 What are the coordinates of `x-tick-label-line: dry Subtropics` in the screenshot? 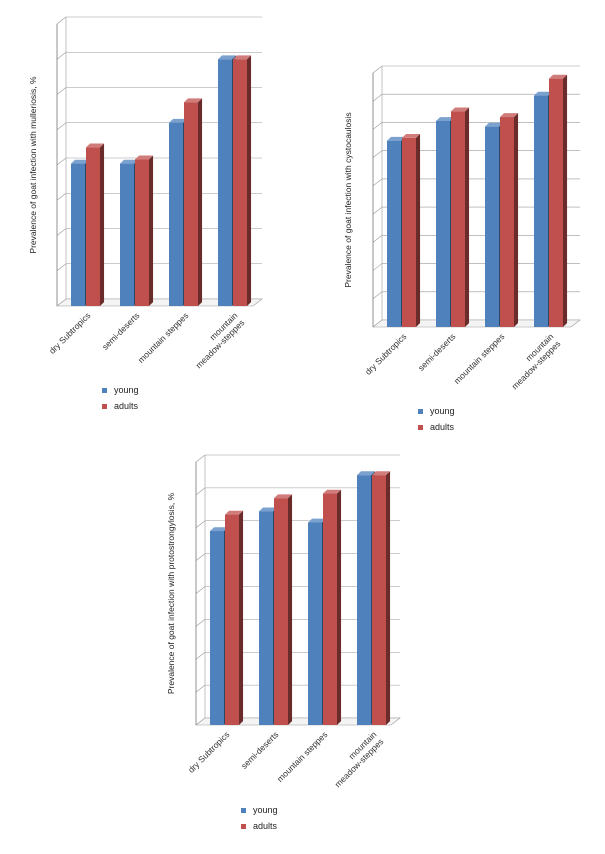 It's located at (208, 751).